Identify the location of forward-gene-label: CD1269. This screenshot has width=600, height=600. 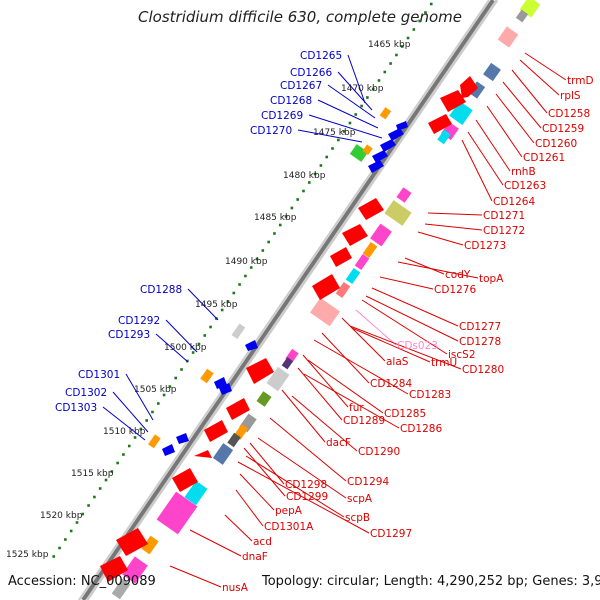
(282, 116).